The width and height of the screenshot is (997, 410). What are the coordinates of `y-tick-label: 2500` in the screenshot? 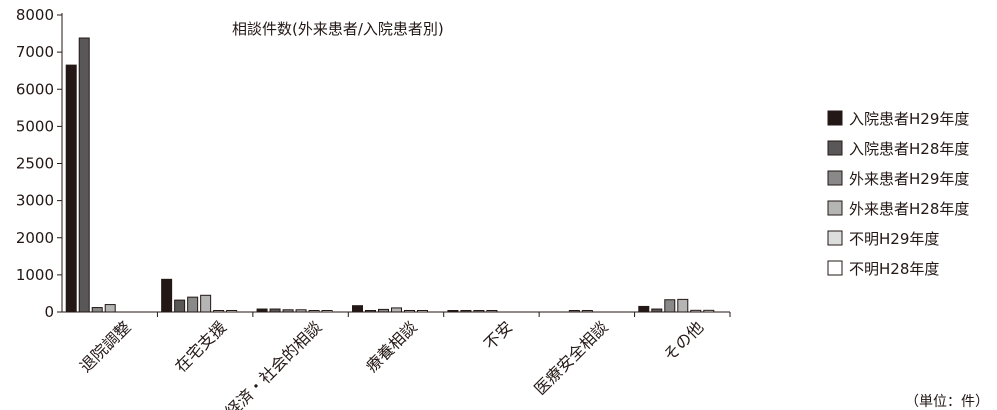 It's located at (35, 164).